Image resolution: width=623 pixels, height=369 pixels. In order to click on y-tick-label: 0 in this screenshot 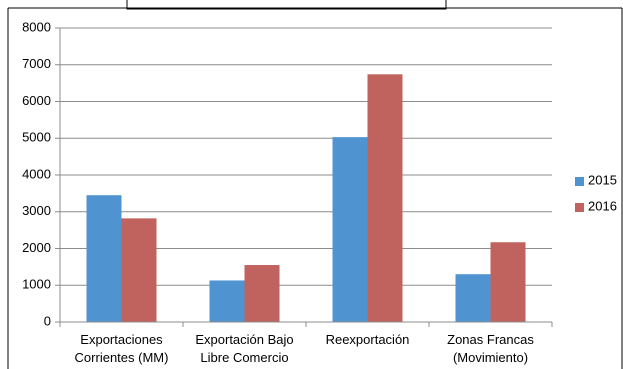, I will do `click(47, 320)`.